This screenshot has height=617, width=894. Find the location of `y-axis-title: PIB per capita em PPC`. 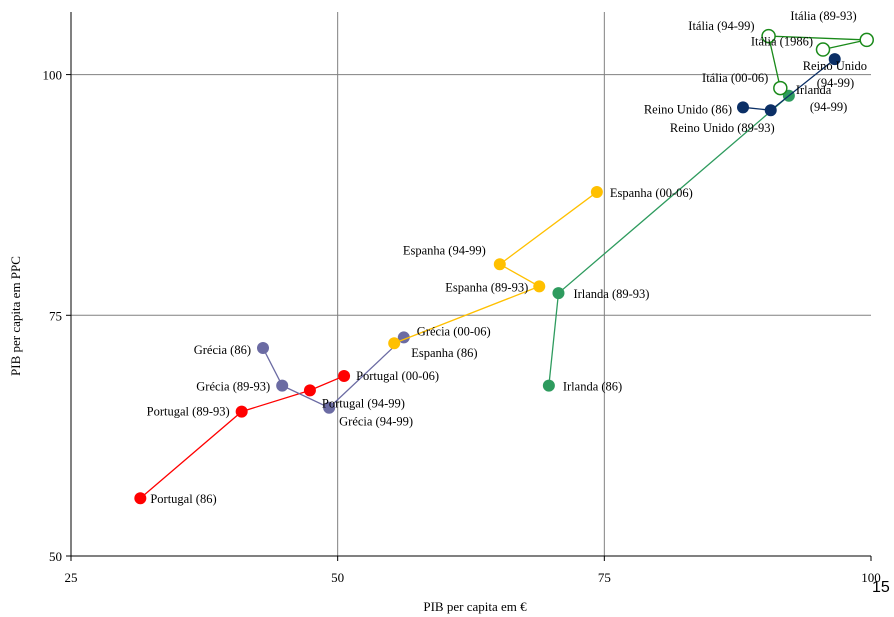

y-axis-title: PIB per capita em PPC is located at coordinates (15, 316).